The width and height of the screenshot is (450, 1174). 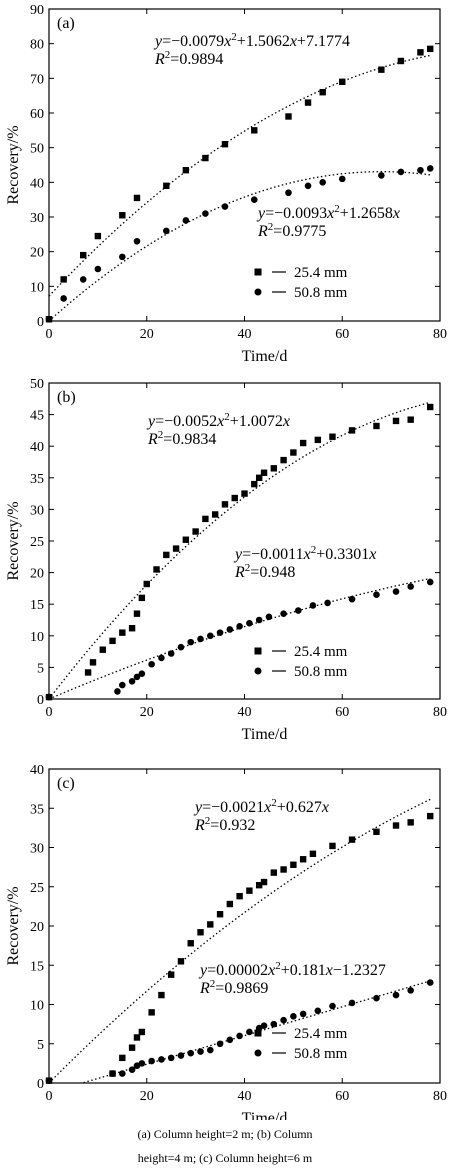 I want to click on y-tick-label: 80, so click(x=37, y=45).